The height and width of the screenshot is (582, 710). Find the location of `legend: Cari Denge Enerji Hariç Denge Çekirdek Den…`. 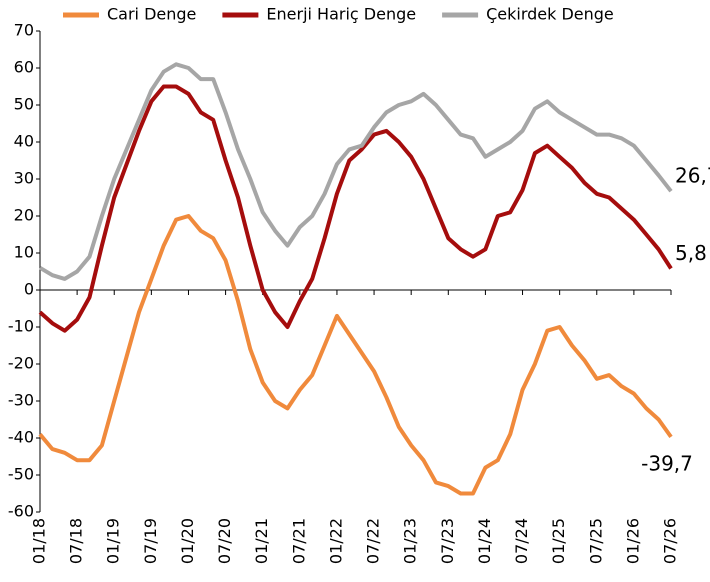

legend: Cari Denge Enerji Hariç Denge Çekirdek Den… is located at coordinates (338, 14).